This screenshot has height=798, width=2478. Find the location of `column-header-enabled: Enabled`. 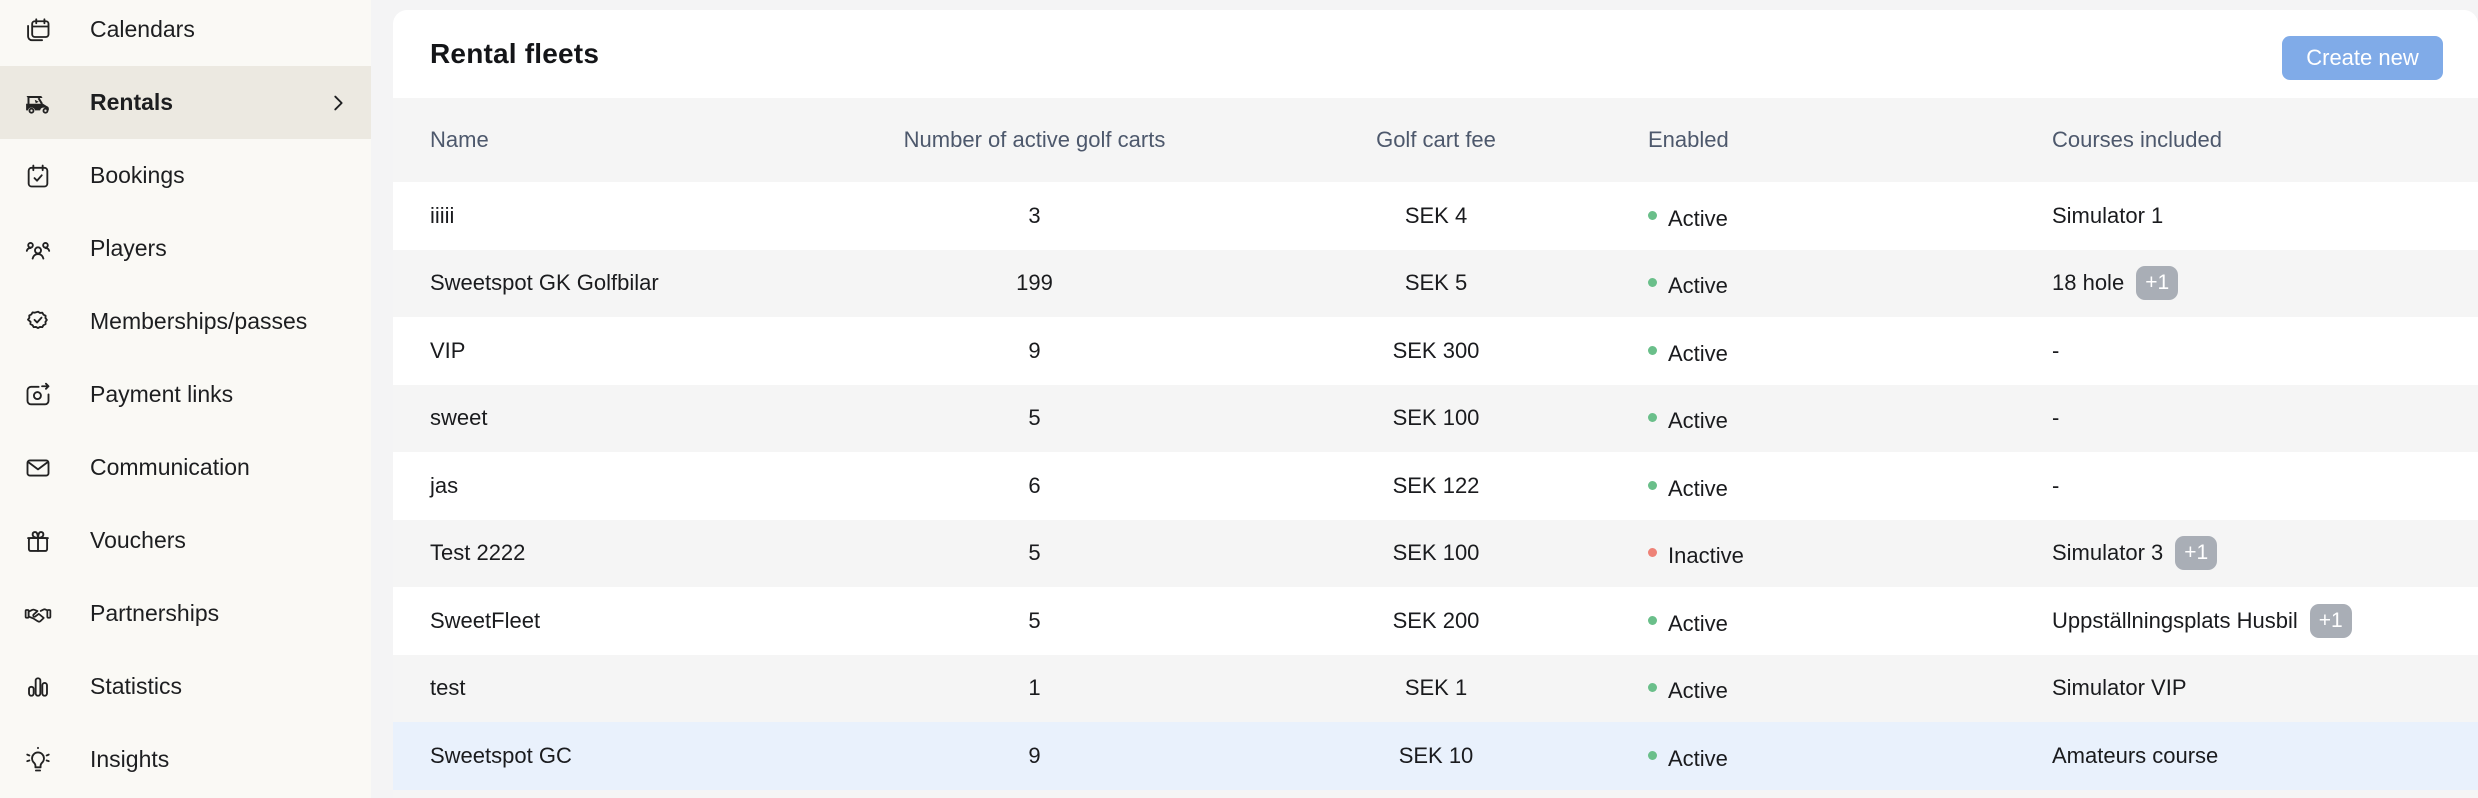

column-header-enabled: Enabled is located at coordinates (1688, 139).